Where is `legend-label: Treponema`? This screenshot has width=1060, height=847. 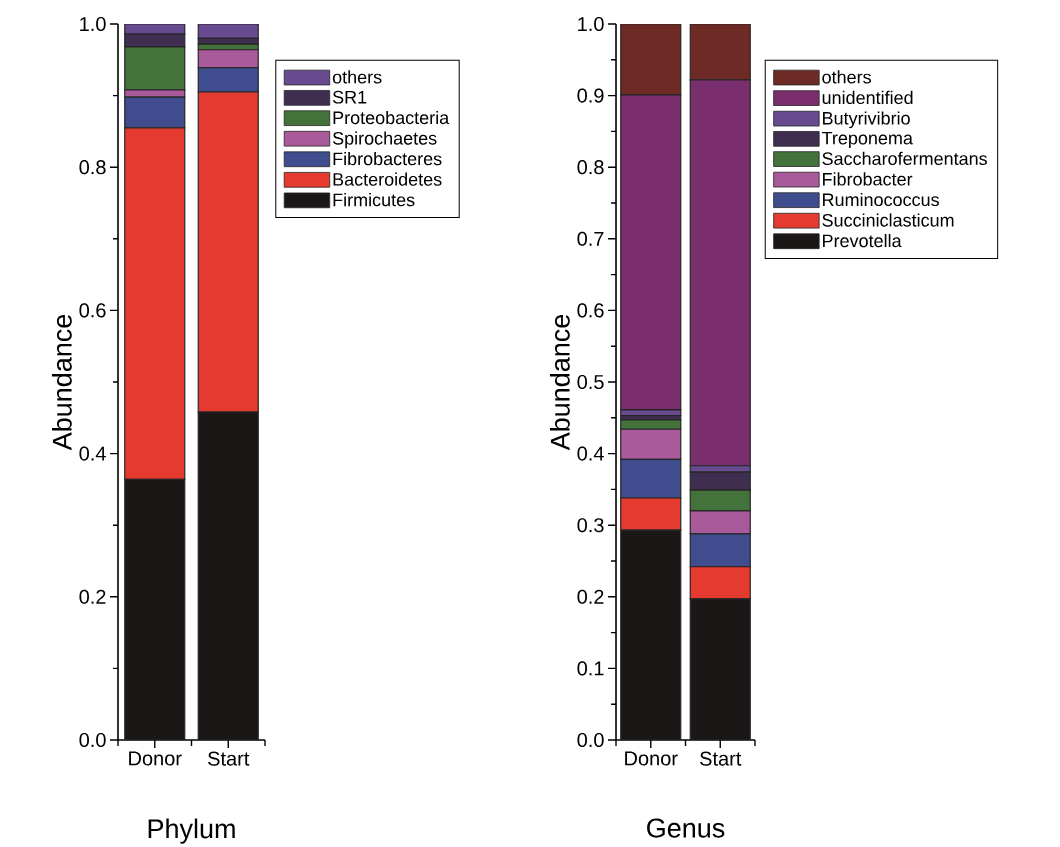 legend-label: Treponema is located at coordinates (867, 140).